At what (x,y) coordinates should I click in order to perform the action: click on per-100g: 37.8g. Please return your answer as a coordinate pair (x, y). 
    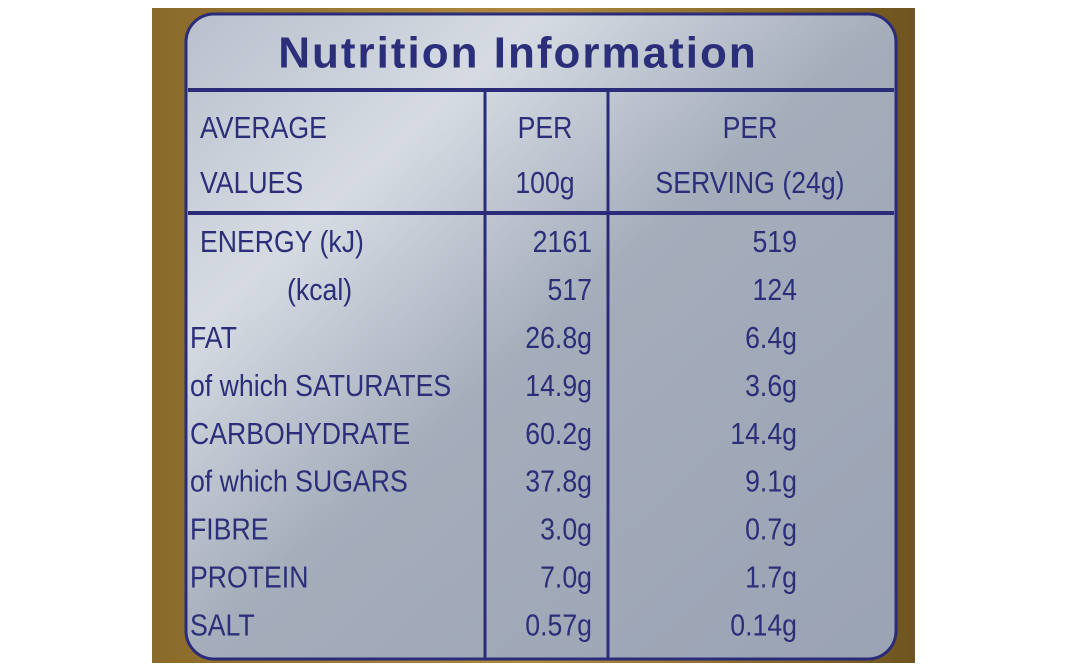
    Looking at the image, I should click on (558, 482).